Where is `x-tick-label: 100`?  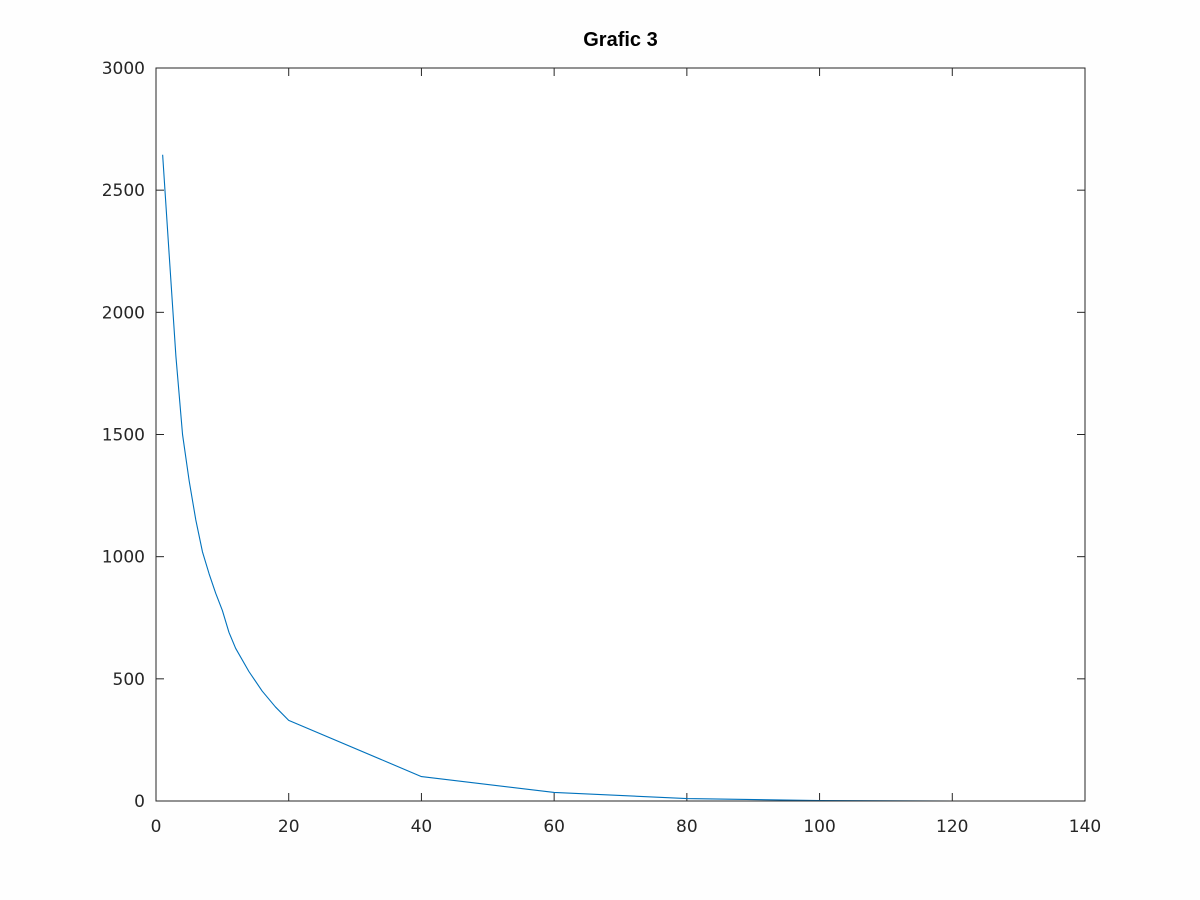
x-tick-label: 100 is located at coordinates (819, 827).